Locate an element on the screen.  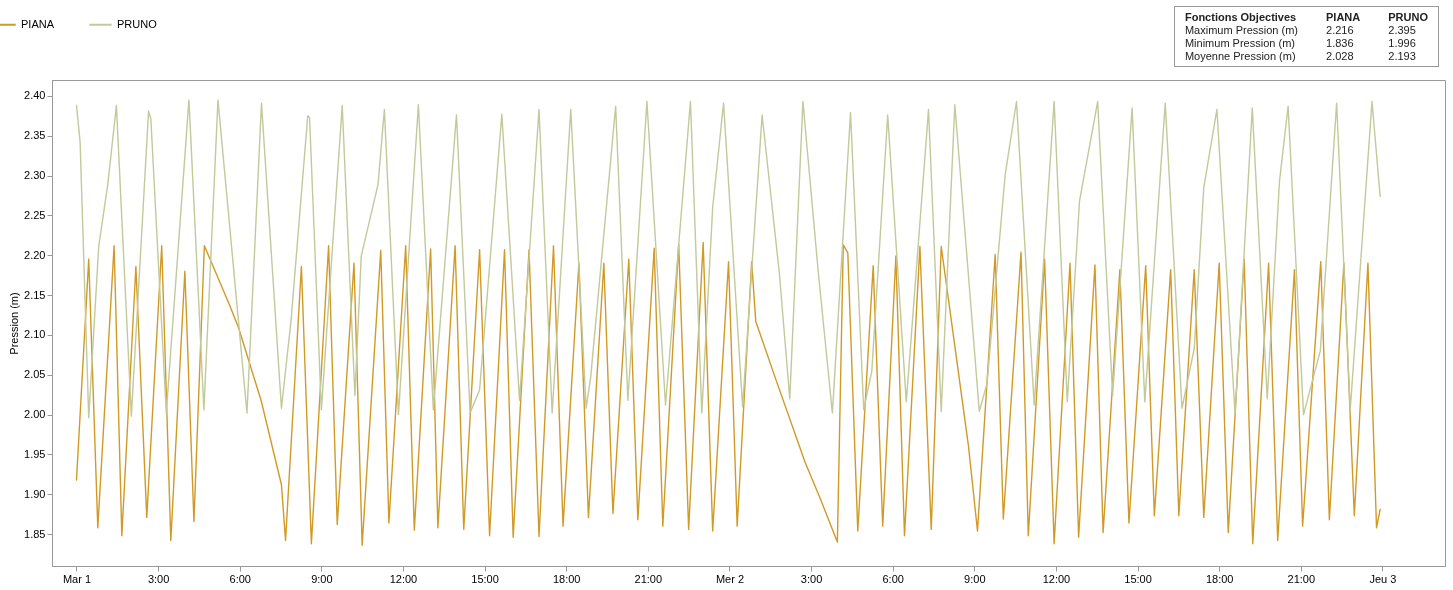
legend-label: PRUNO is located at coordinates (137, 23).